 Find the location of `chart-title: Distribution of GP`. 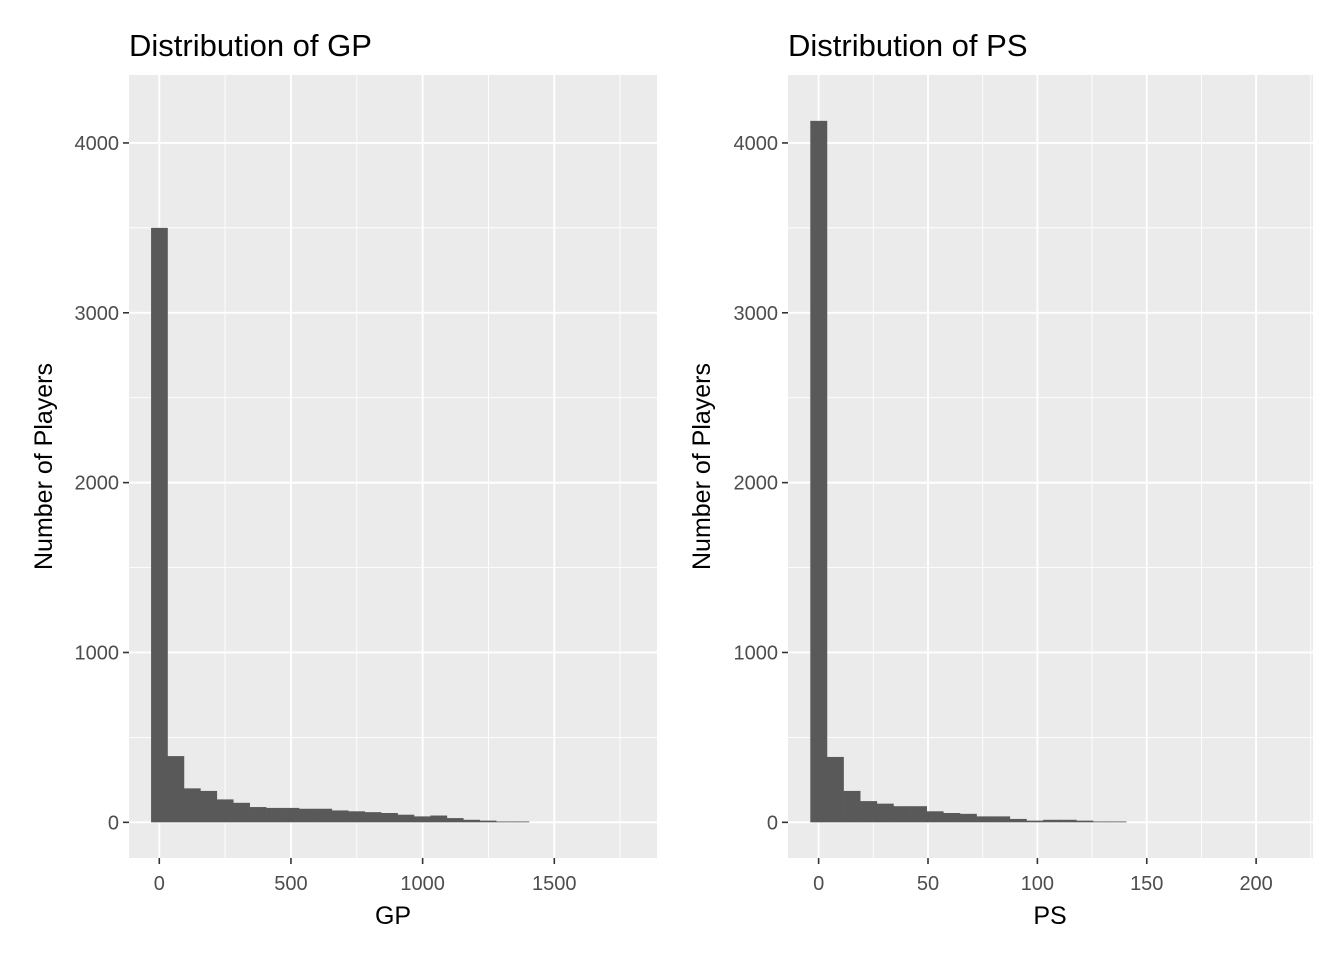

chart-title: Distribution of GP is located at coordinates (250, 45).